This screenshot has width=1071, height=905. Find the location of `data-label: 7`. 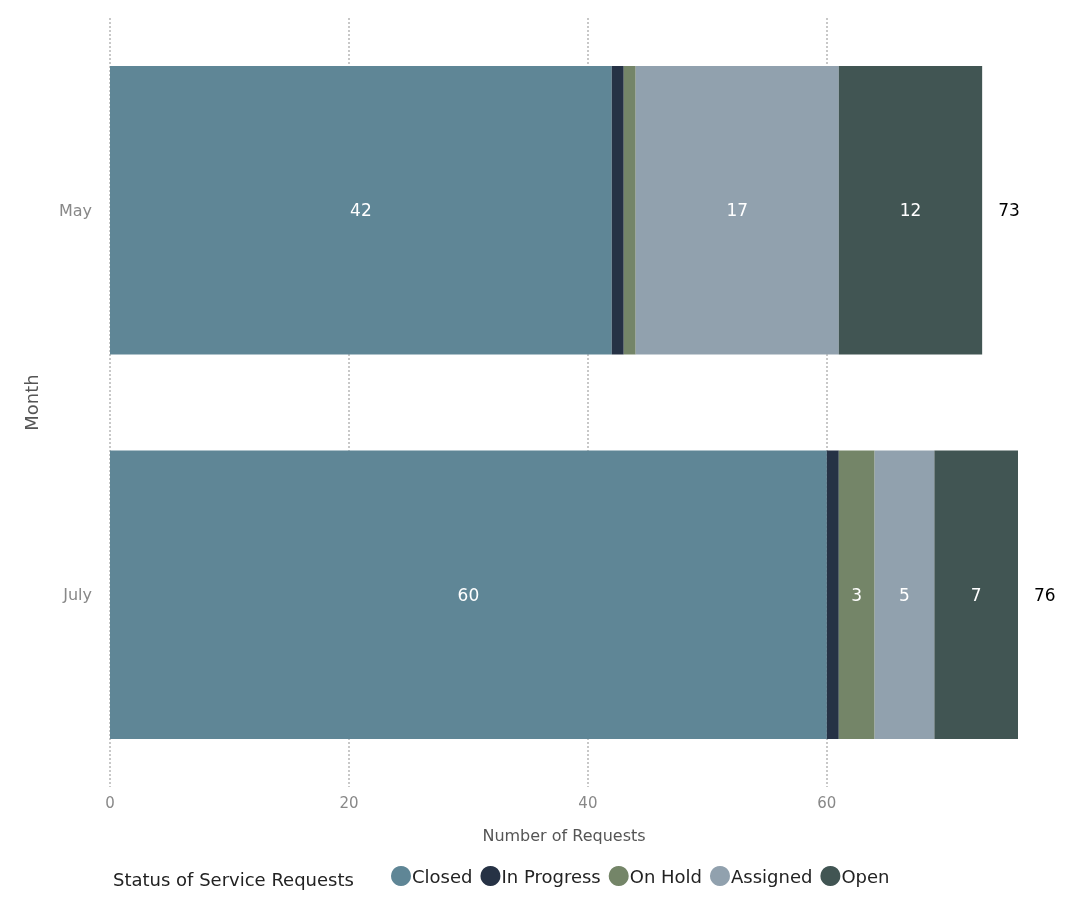

data-label: 7 is located at coordinates (976, 594).